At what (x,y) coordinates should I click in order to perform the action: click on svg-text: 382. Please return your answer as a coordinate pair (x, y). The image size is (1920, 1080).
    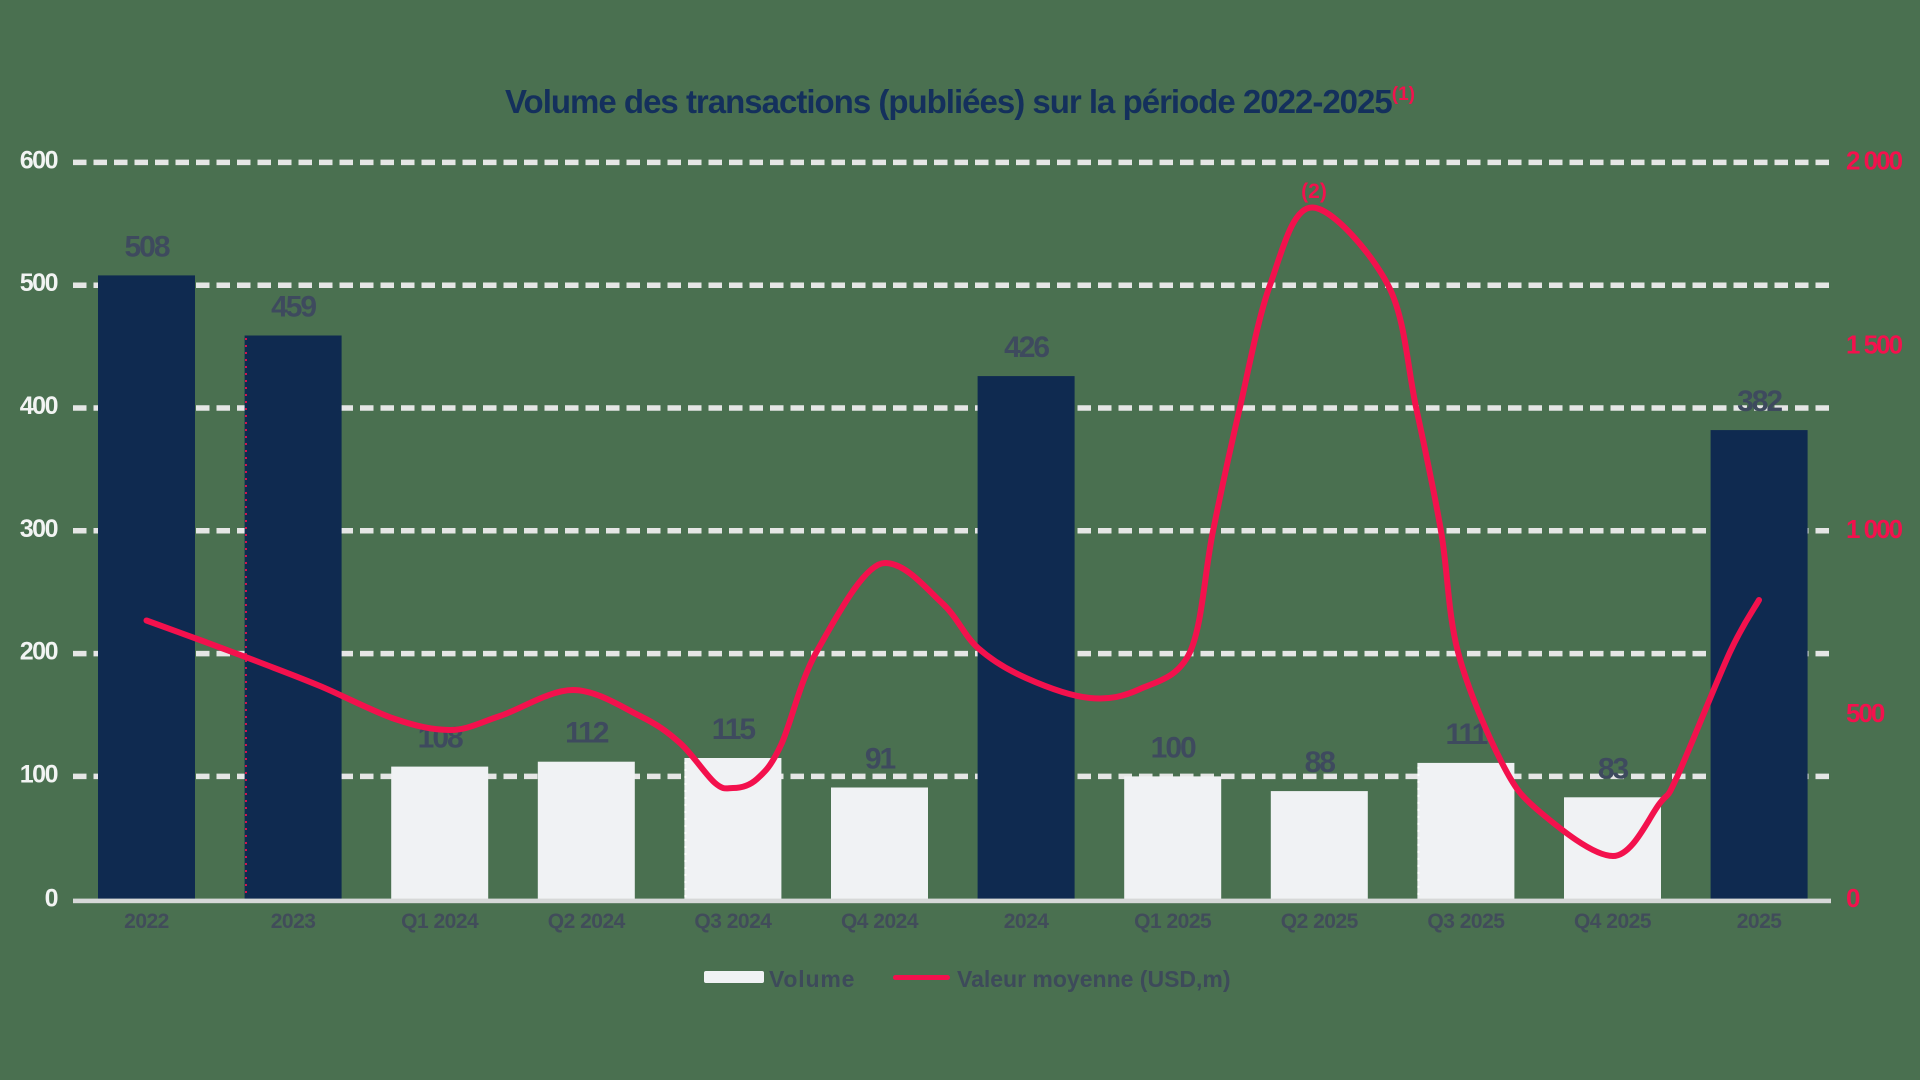
    Looking at the image, I should click on (1759, 401).